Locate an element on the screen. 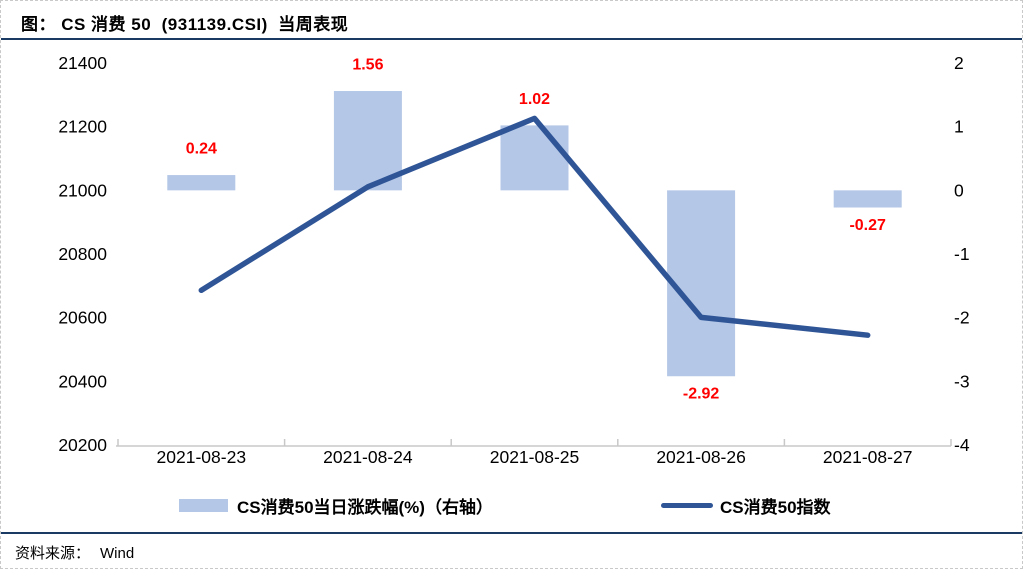  legend-label-line: CS消费50指数 is located at coordinates (775, 507).